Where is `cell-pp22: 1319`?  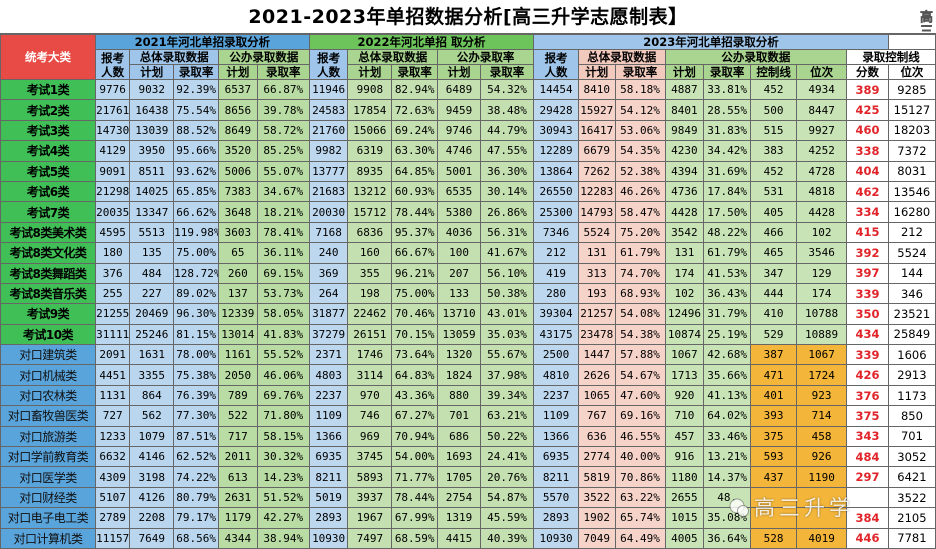
cell-pp22: 1319 is located at coordinates (459, 518).